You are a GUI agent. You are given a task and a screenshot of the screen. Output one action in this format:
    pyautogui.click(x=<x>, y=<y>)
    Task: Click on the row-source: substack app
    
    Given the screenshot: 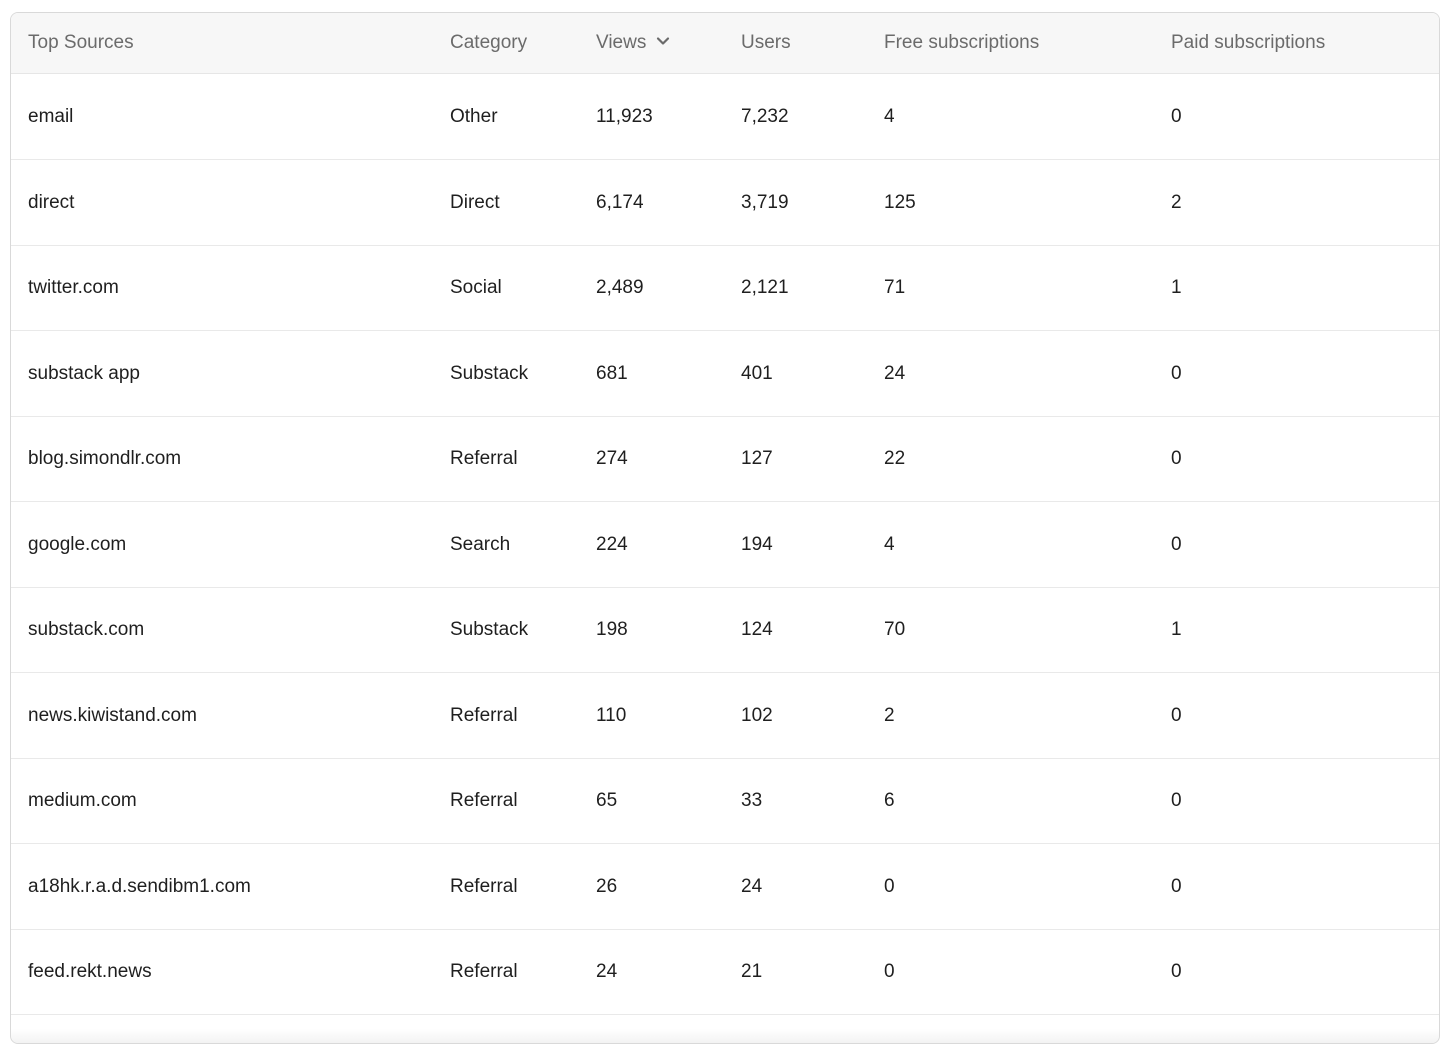 What is the action you would take?
    pyautogui.click(x=84, y=373)
    